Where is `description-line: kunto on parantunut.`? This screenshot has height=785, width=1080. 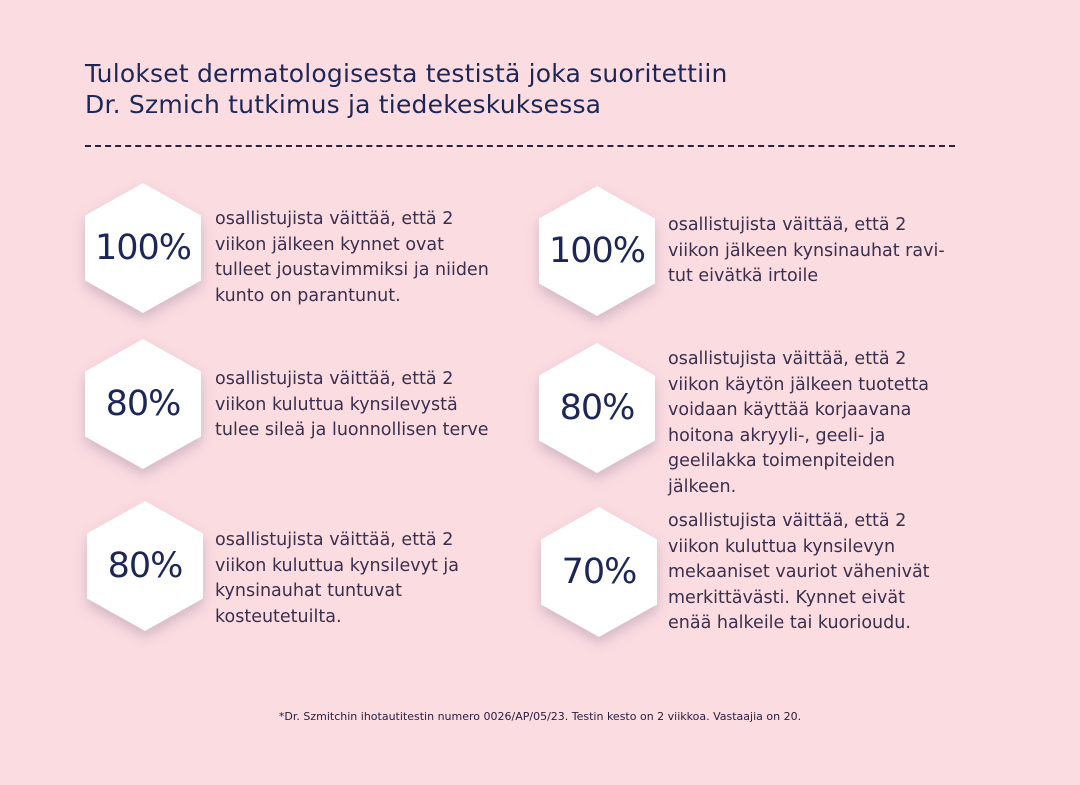 description-line: kunto on parantunut. is located at coordinates (308, 295).